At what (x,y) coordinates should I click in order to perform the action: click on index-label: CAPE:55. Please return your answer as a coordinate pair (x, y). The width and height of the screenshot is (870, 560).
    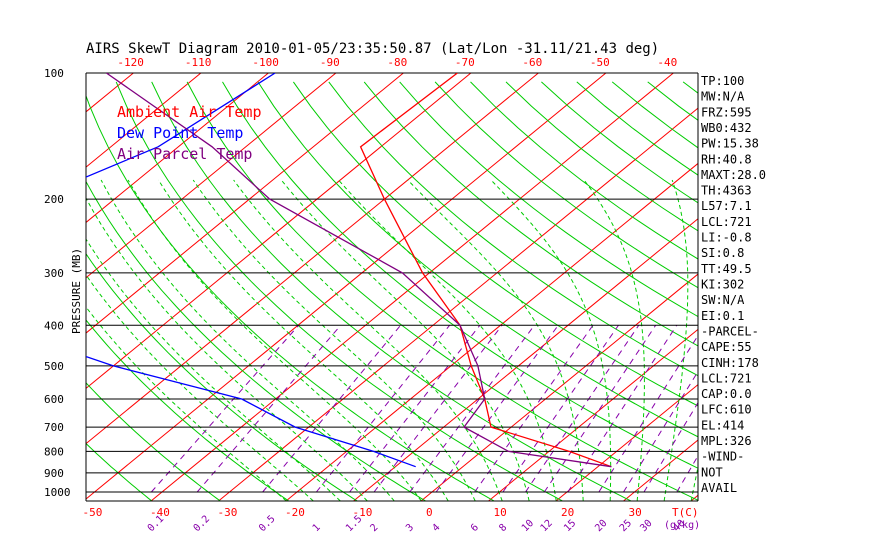
    Looking at the image, I should click on (726, 347).